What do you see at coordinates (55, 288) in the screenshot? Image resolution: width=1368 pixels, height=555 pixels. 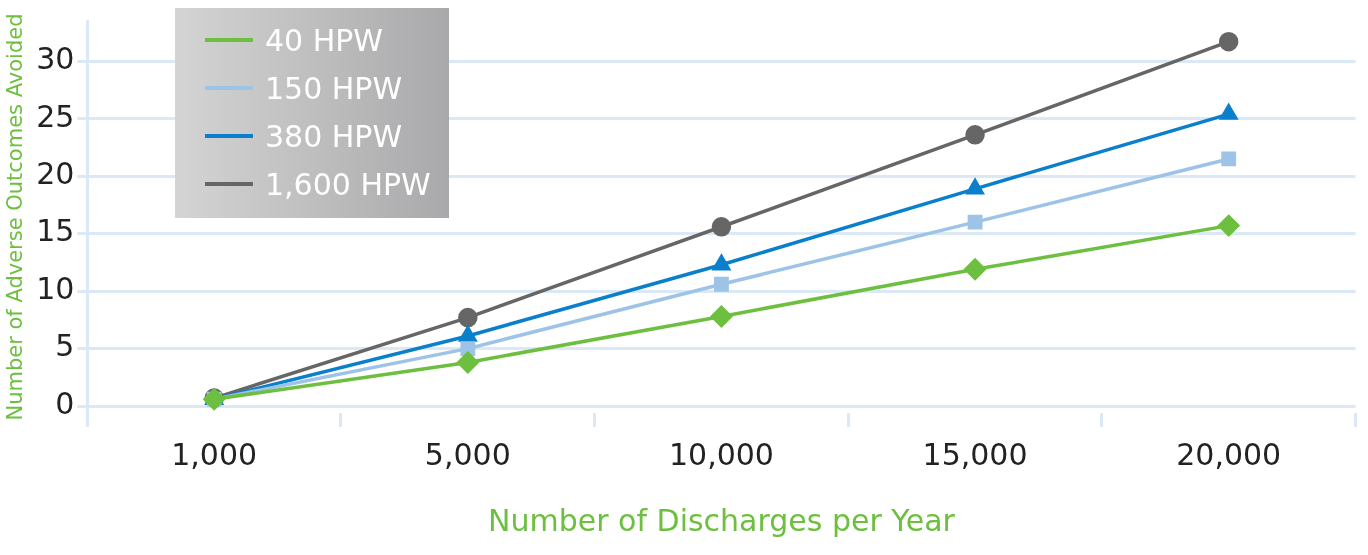 I see `y-tick-label: 10` at bounding box center [55, 288].